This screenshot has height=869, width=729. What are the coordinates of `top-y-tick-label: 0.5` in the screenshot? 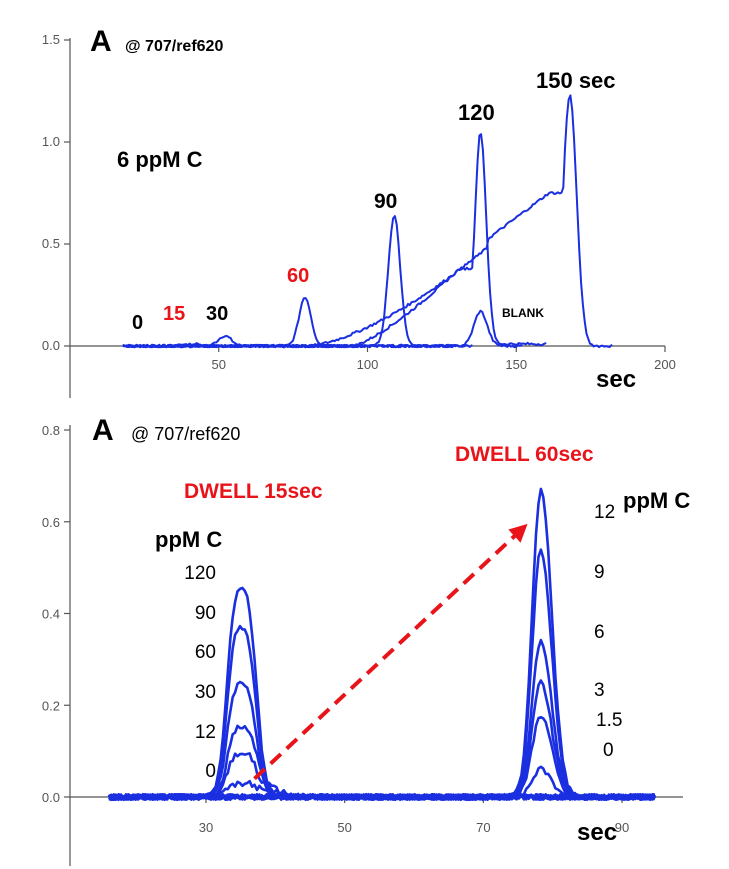 It's located at (51, 243).